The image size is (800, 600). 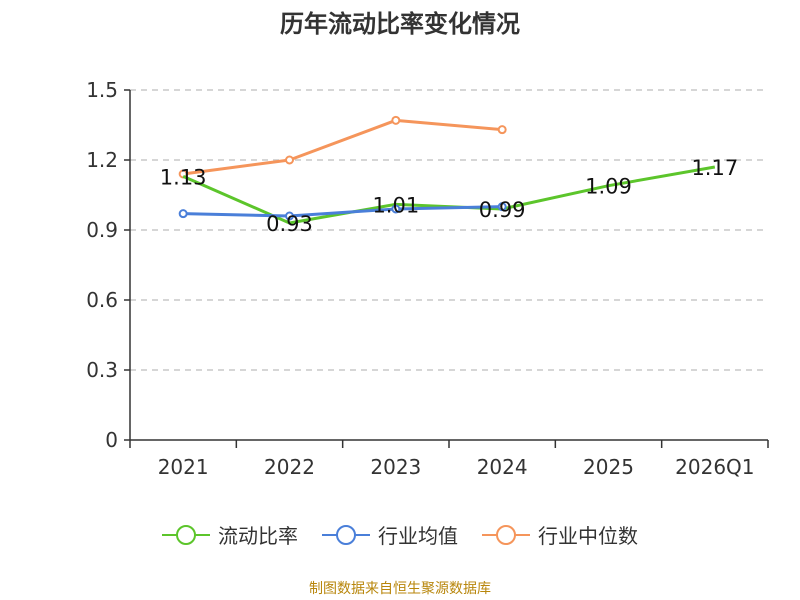 What do you see at coordinates (714, 467) in the screenshot?
I see `x-tick-label: 2026Q1` at bounding box center [714, 467].